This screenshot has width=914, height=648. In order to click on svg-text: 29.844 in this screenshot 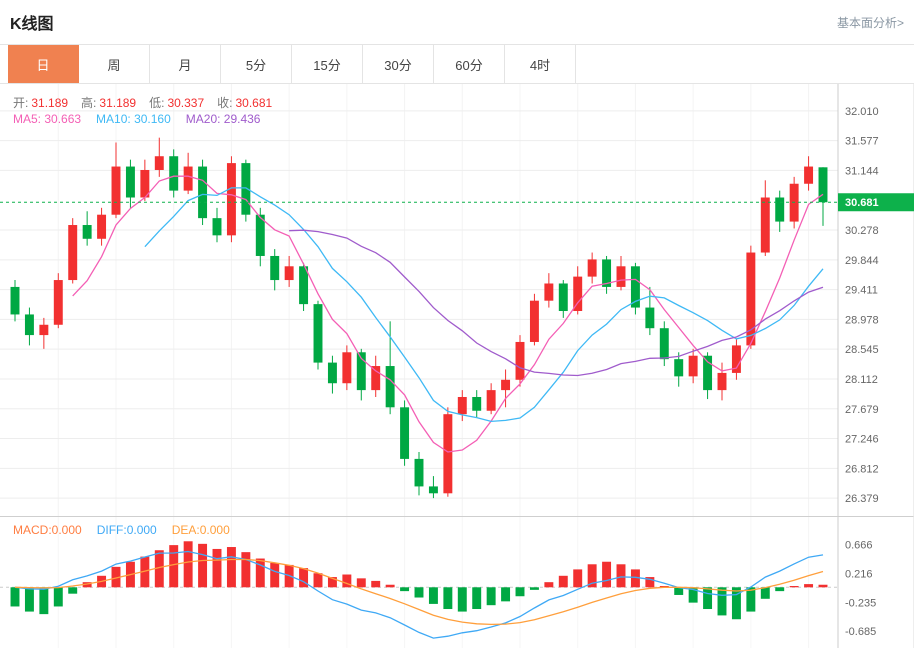, I will do `click(862, 261)`.